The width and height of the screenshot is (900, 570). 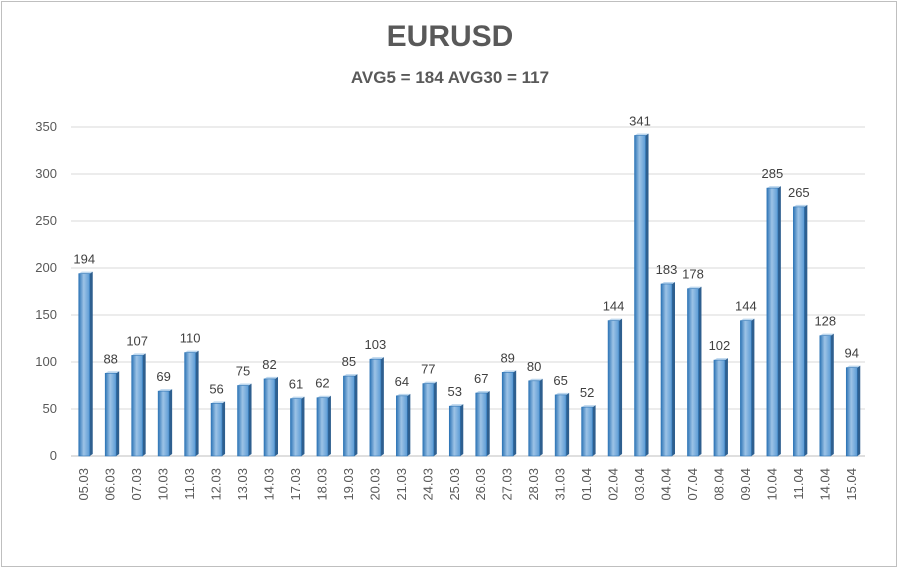 What do you see at coordinates (189, 484) in the screenshot?
I see `x-tick-label: 11.03` at bounding box center [189, 484].